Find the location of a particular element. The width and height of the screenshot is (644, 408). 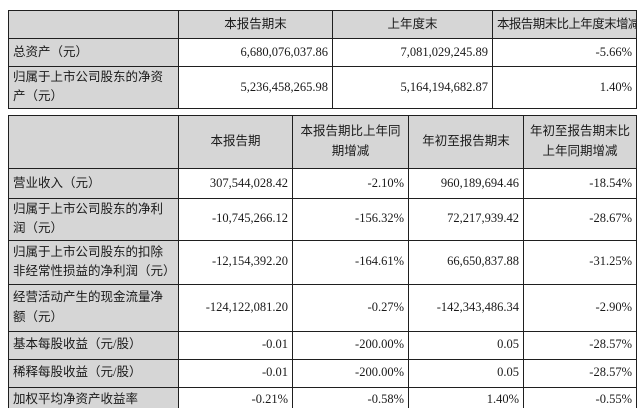

row-label-diluted-eps: 稀释每股收益（元/股） is located at coordinates (93, 373).